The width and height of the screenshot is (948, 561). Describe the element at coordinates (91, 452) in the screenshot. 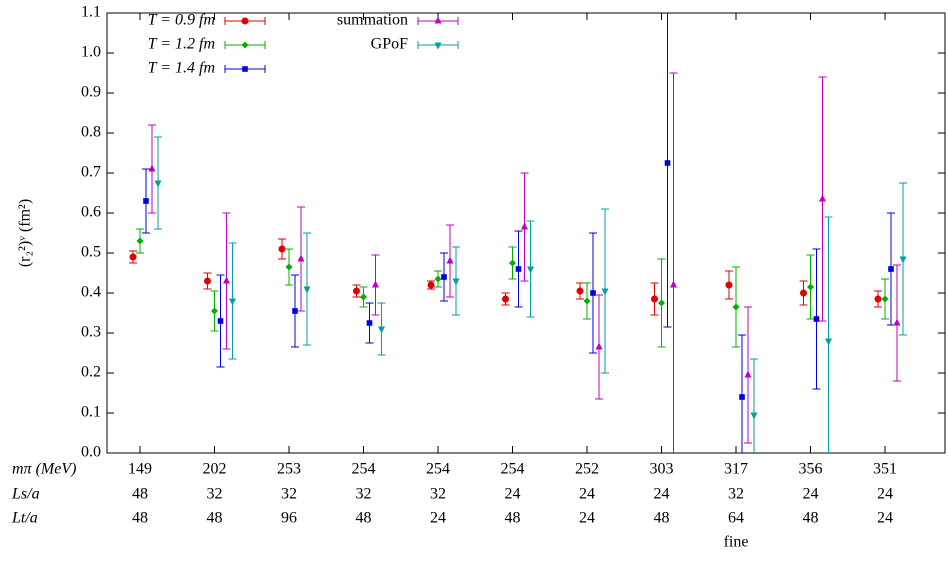

I see `y-tick-label: 0.0` at that location.